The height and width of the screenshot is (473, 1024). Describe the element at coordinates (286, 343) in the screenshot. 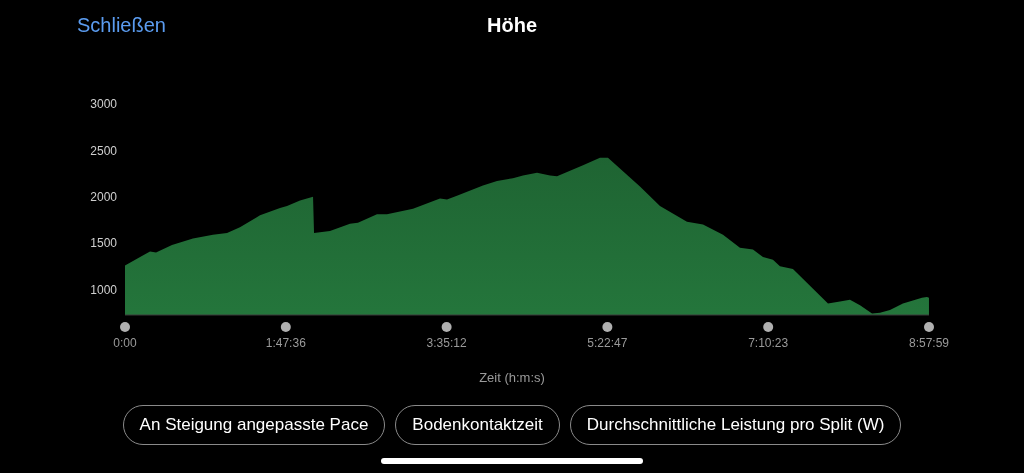

I see `x-tick-label: 1:47:36` at that location.